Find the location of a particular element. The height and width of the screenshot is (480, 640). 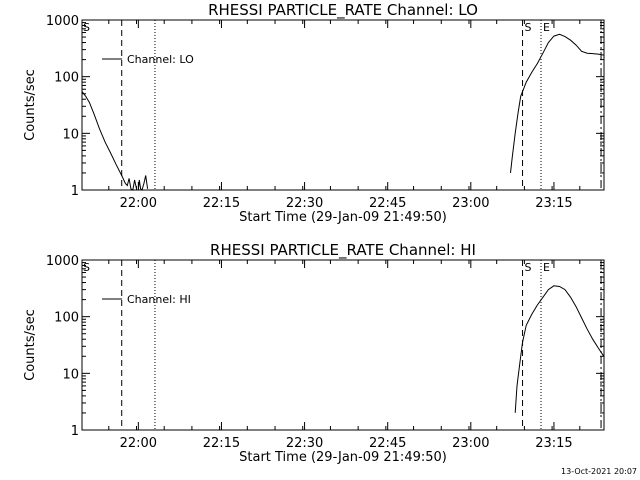

legend-entry: Channel: LO is located at coordinates (160, 59).